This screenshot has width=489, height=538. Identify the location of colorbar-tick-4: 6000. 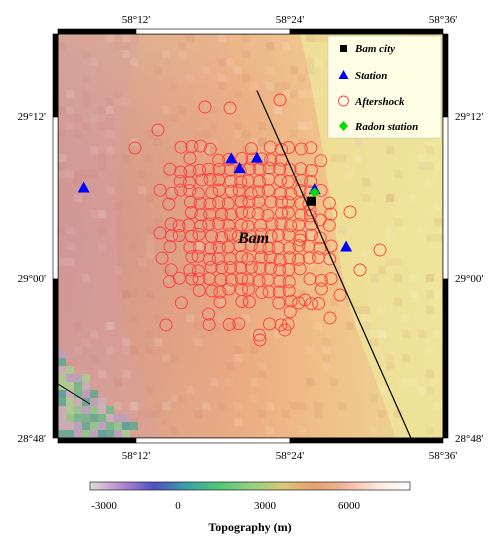
(349, 506).